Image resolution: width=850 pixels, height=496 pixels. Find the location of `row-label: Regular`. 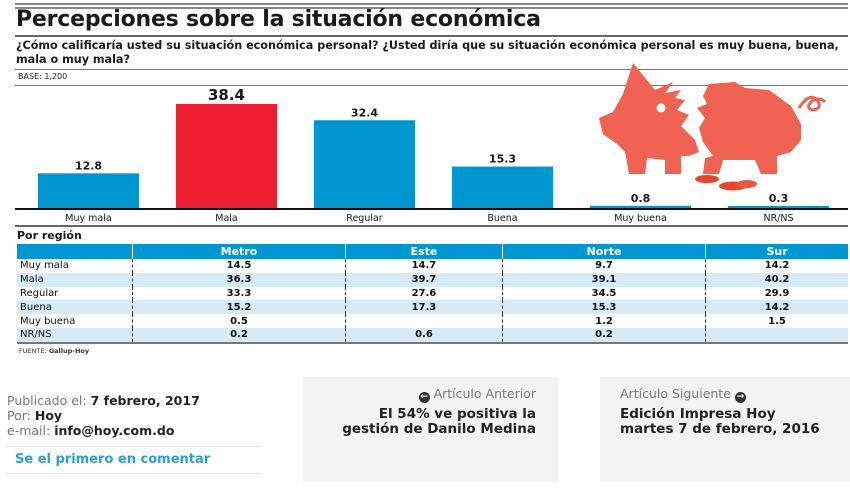

row-label: Regular is located at coordinates (39, 293).